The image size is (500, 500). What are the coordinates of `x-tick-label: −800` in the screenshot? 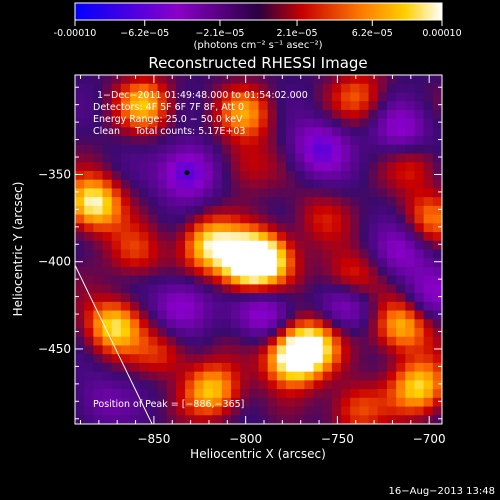 It's located at (245, 439).